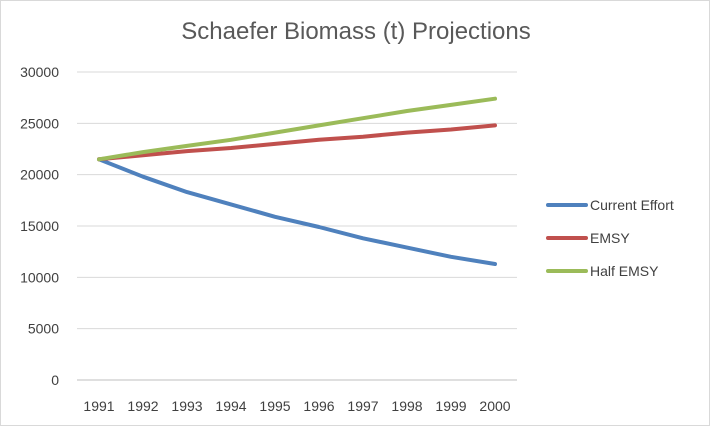 Image resolution: width=710 pixels, height=427 pixels. Describe the element at coordinates (39, 123) in the screenshot. I see `y-tick-label: 25000` at that location.